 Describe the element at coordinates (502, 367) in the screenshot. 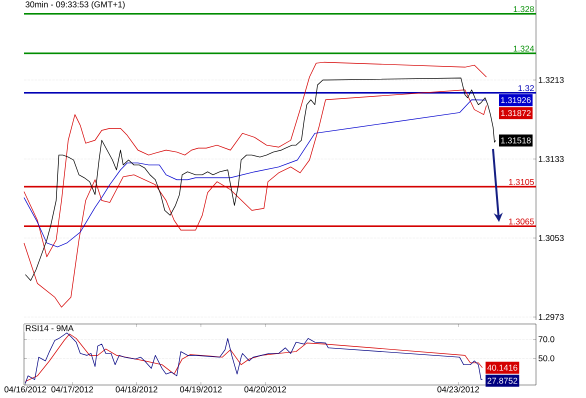

I see `data-label: 40.1416` at that location.